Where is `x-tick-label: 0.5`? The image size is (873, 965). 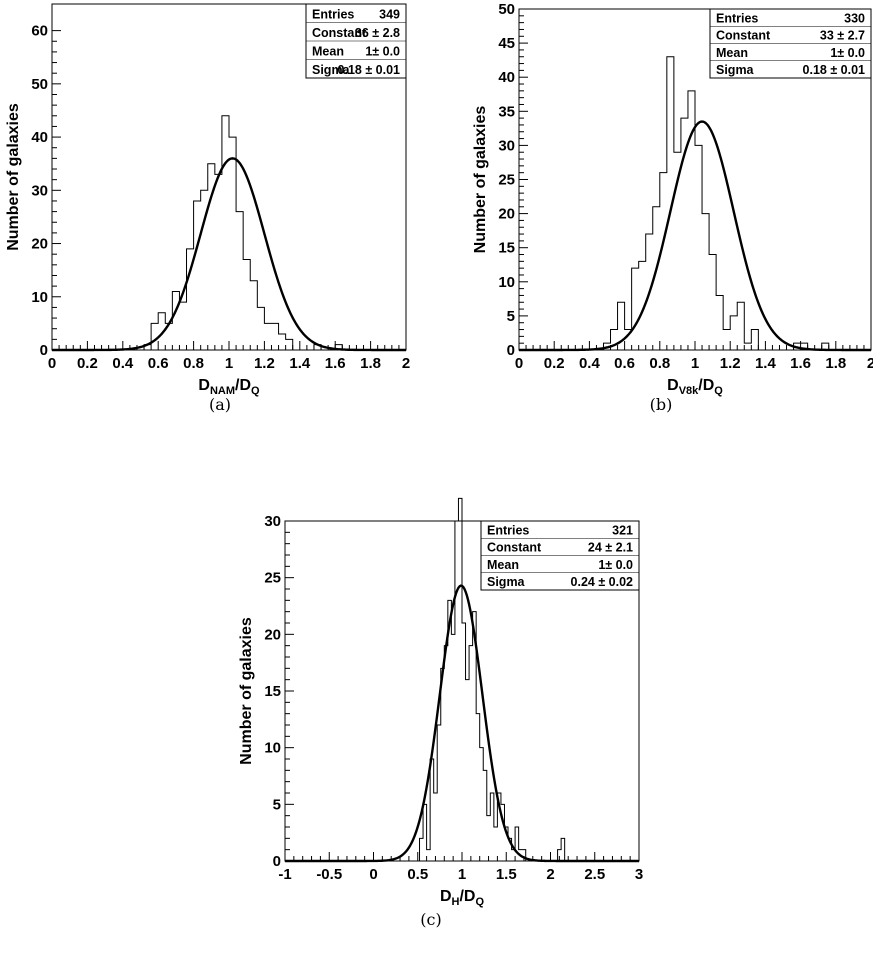 x-tick-label: 0.5 is located at coordinates (417, 874).